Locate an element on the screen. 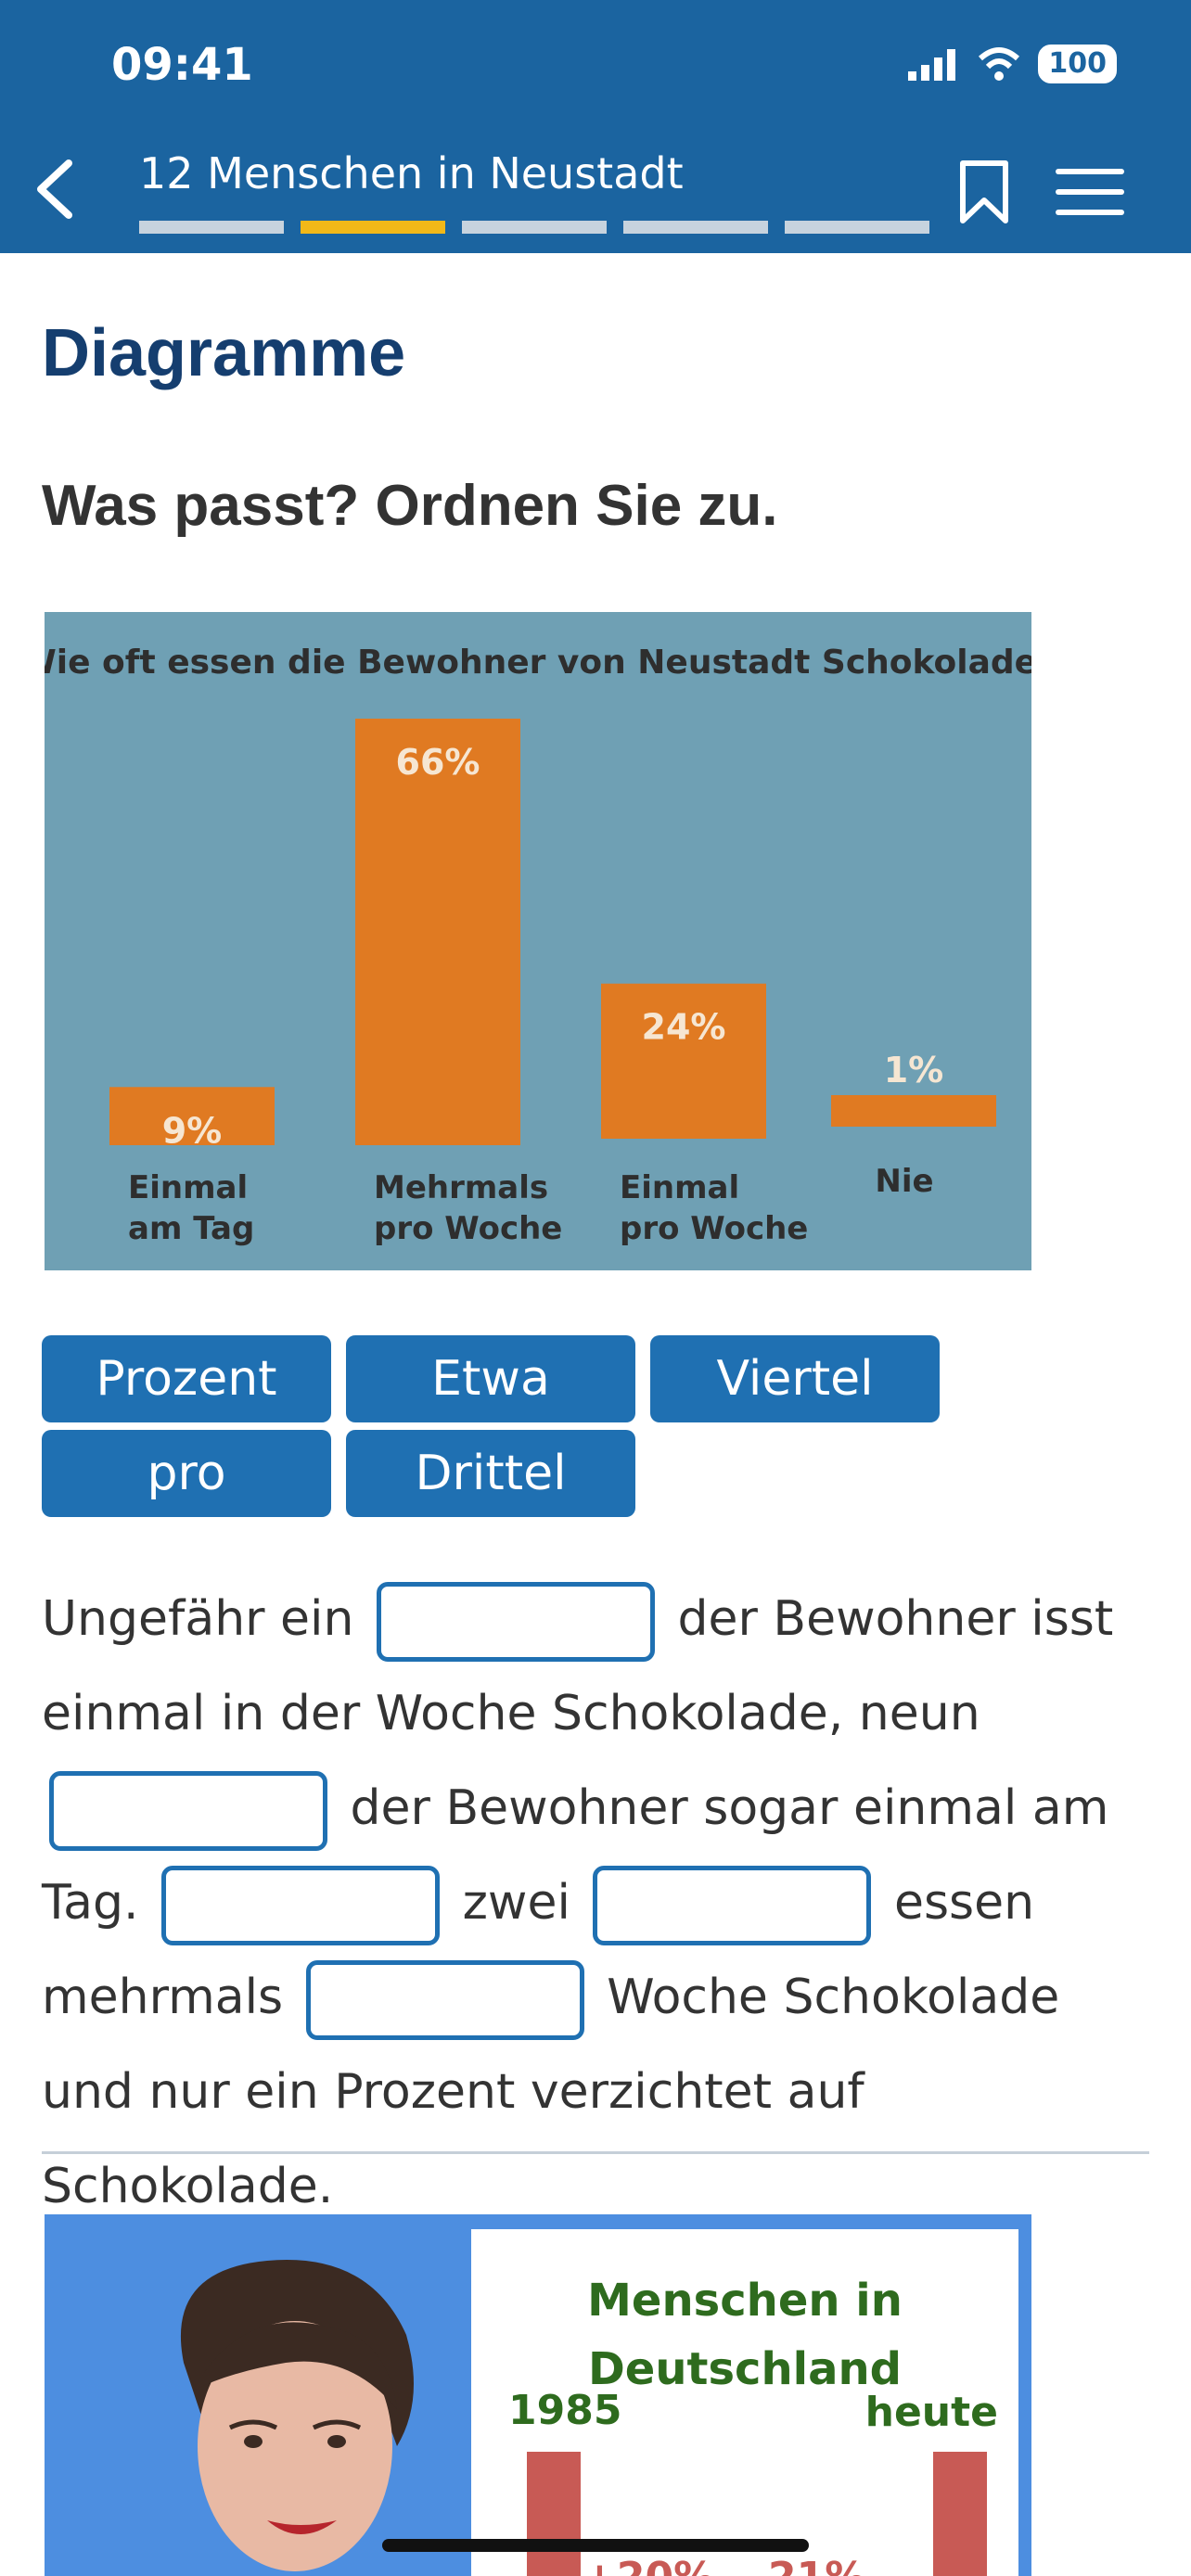  percent-1985: +20% is located at coordinates (649, 2565).